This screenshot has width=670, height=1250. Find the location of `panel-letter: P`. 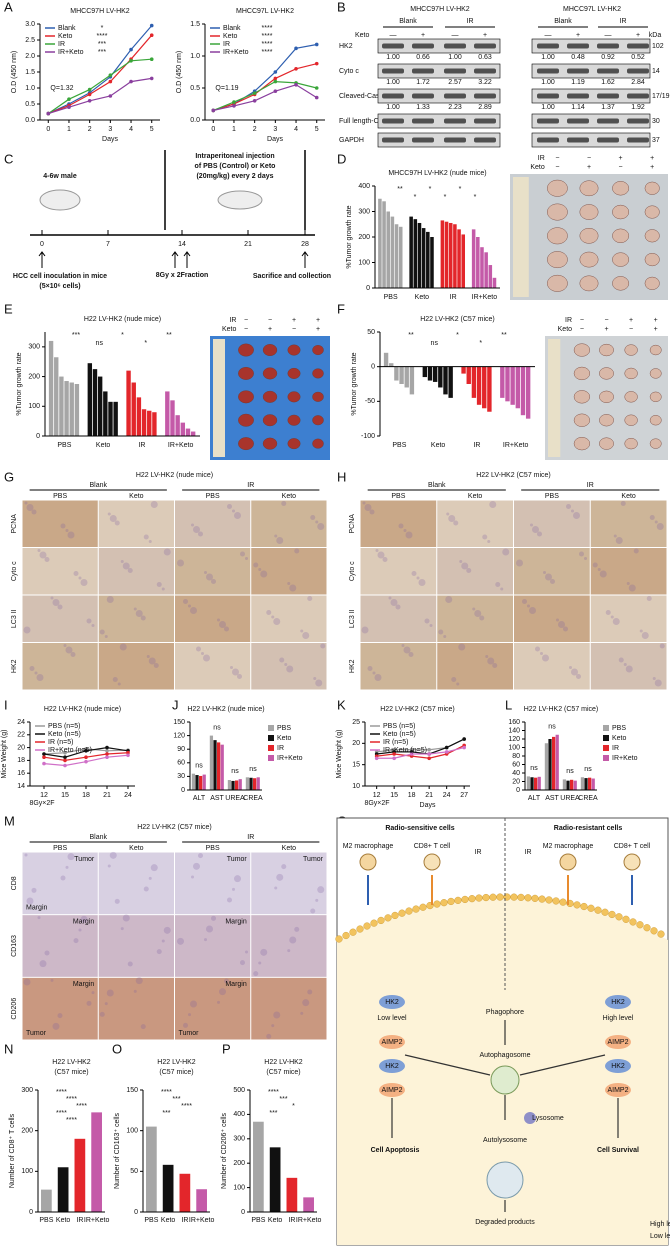

panel-letter: P is located at coordinates (226, 1048).